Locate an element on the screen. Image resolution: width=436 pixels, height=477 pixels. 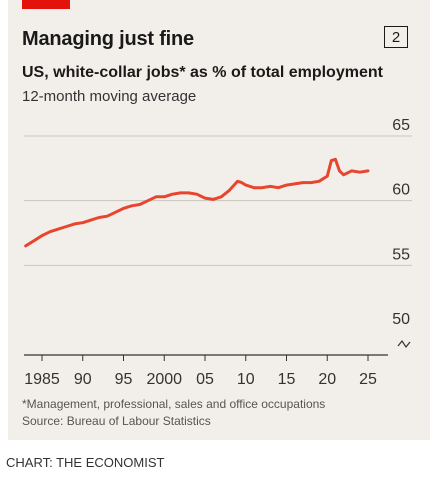
y-tick-label: 65 is located at coordinates (401, 125).